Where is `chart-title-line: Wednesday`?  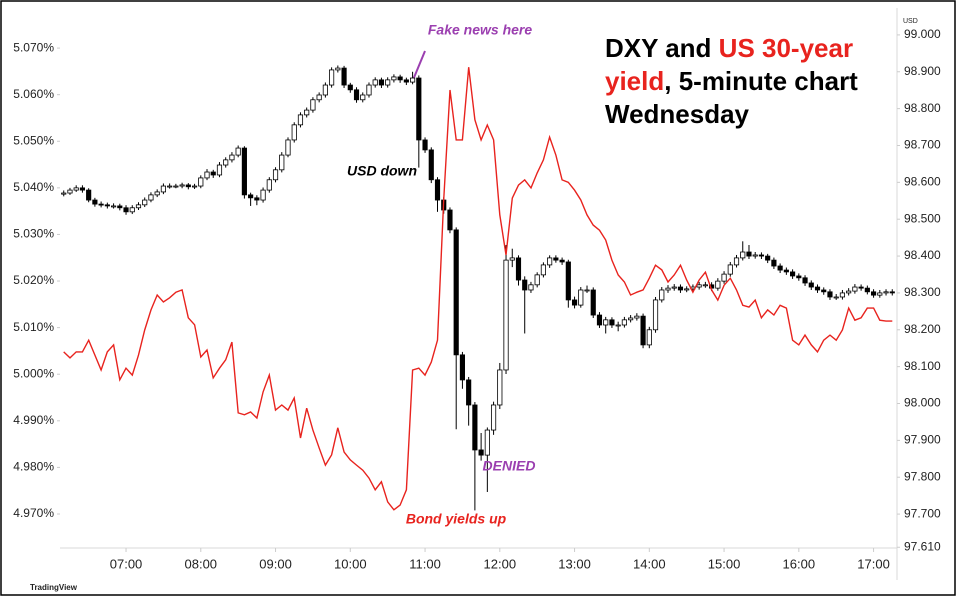
chart-title-line: Wednesday is located at coordinates (677, 114).